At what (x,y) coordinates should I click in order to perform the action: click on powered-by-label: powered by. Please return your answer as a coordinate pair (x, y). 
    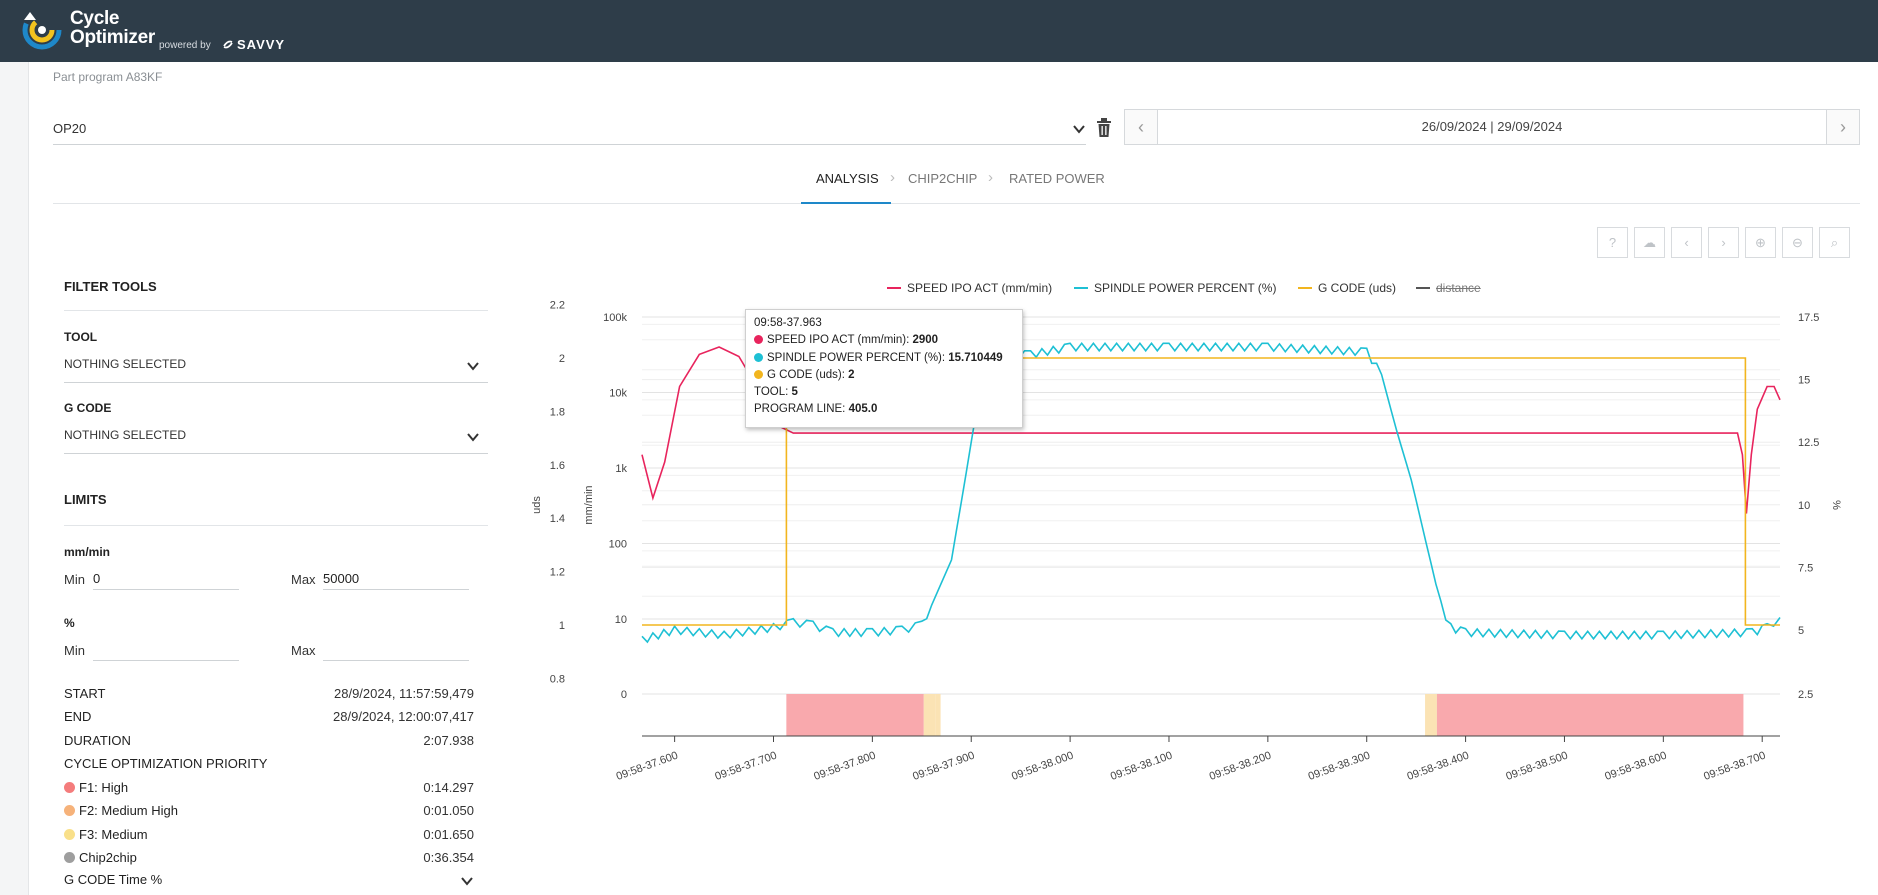
    Looking at the image, I should click on (185, 45).